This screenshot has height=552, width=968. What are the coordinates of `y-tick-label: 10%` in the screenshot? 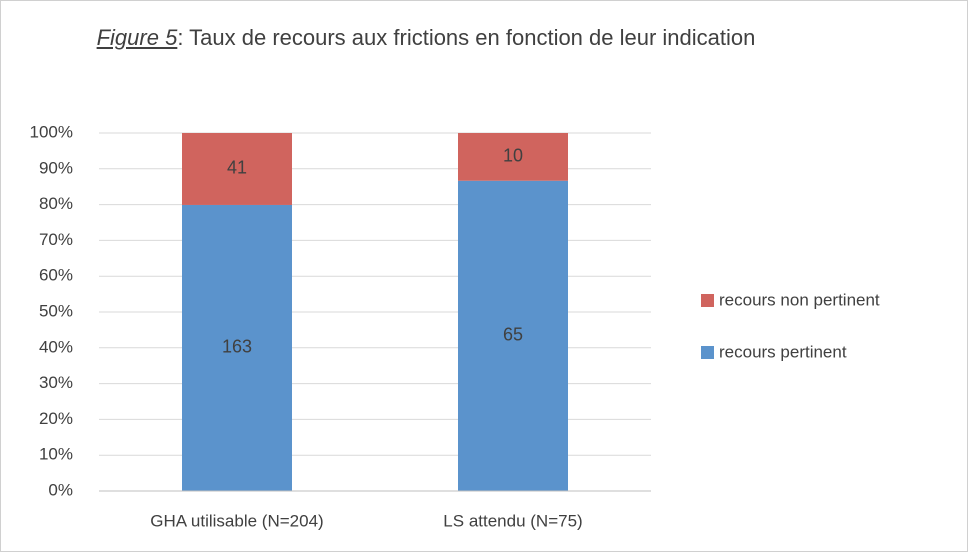 It's located at (56, 454).